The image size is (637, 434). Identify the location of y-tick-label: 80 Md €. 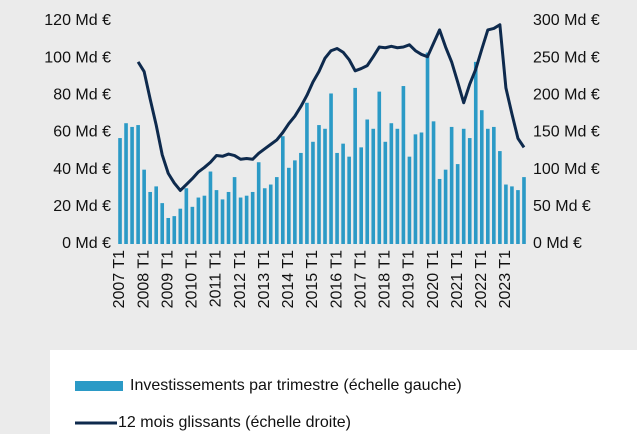
(82, 95).